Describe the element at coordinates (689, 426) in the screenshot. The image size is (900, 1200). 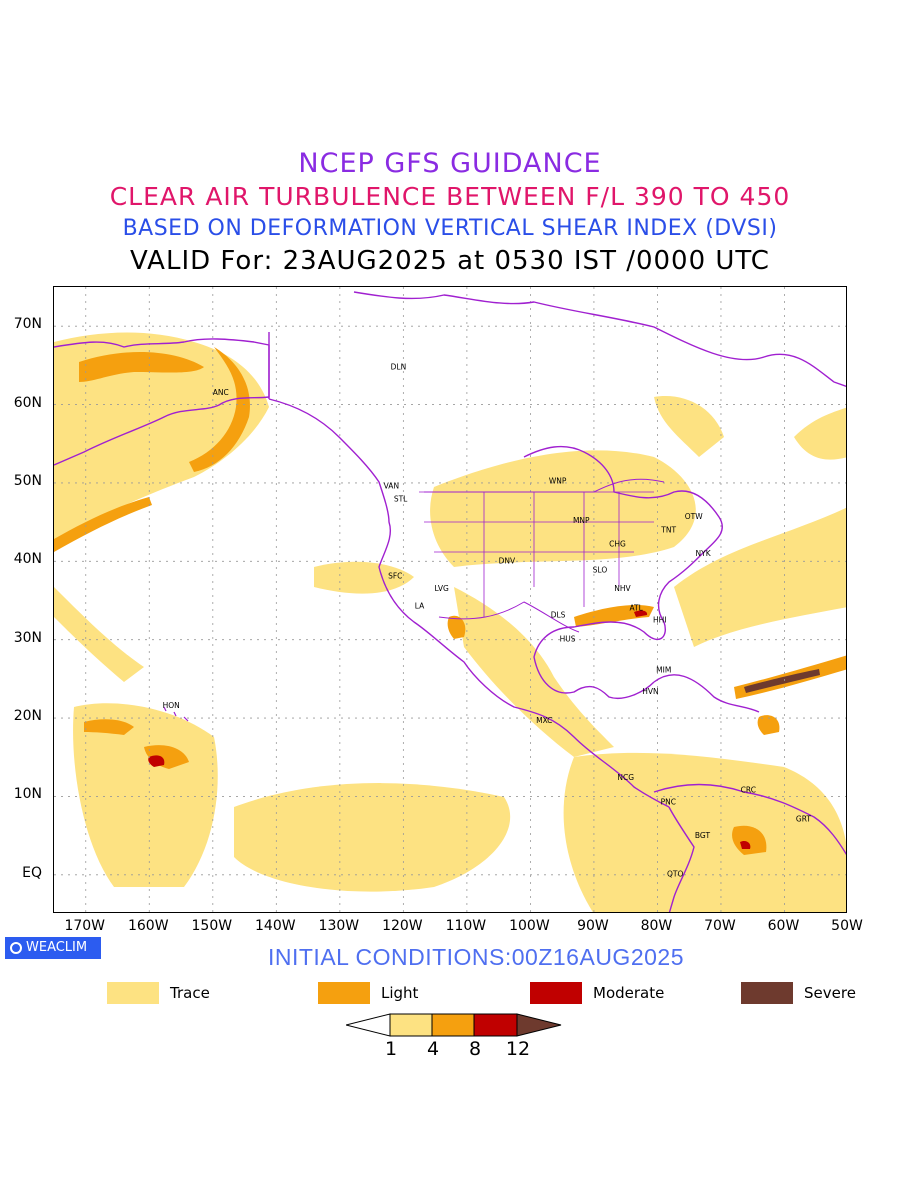
I see `trace-area-hudson` at that location.